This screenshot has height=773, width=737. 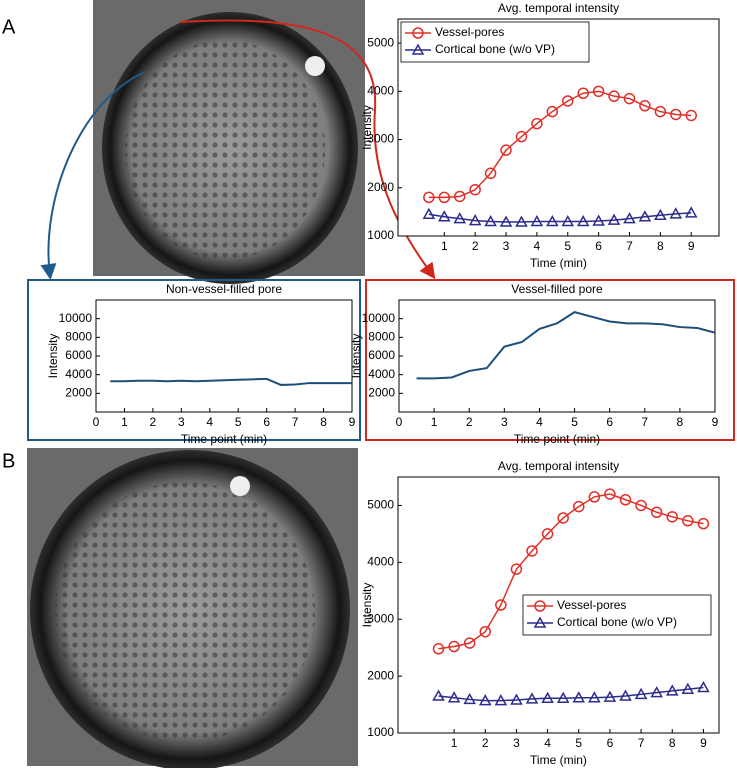 I want to click on y-tick-label: 6000, so click(x=78, y=355).